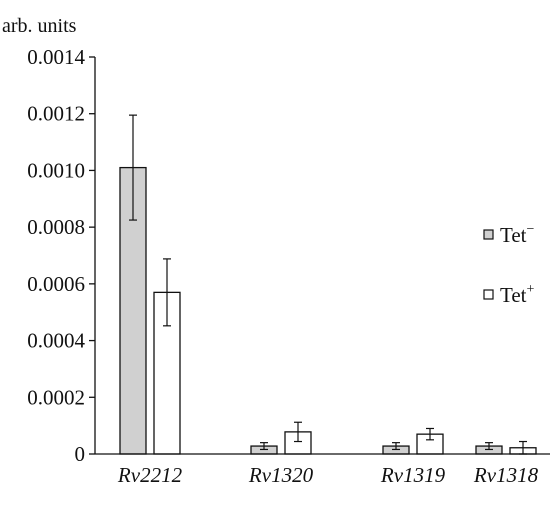 Image resolution: width=555 pixels, height=510 pixels. I want to click on legend-label-tet-minus: Tet−, so click(517, 234).